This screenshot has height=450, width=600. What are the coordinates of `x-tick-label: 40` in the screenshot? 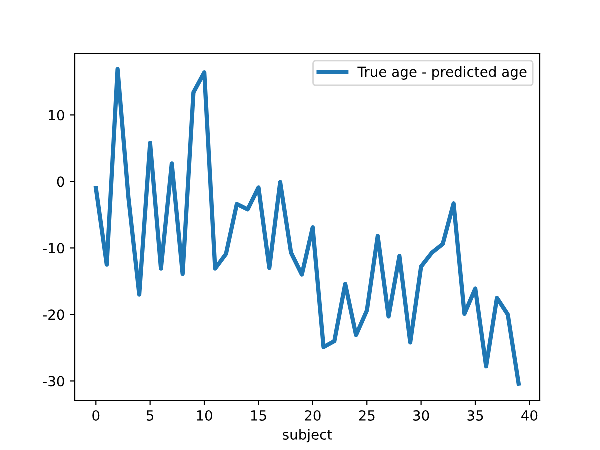 It's located at (530, 415).